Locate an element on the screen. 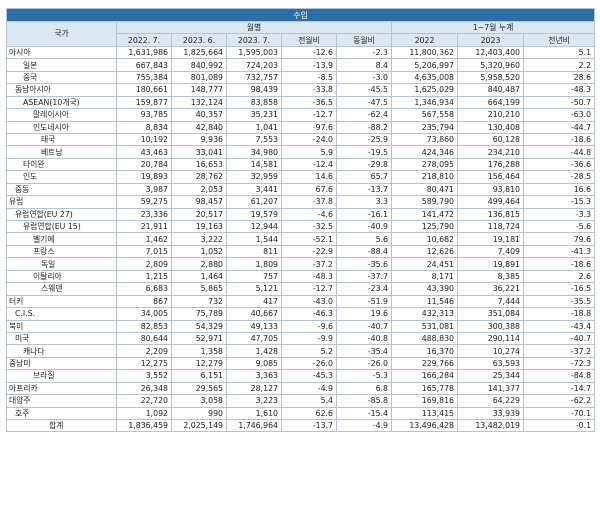  value-cell: 3,987 is located at coordinates (144, 189).